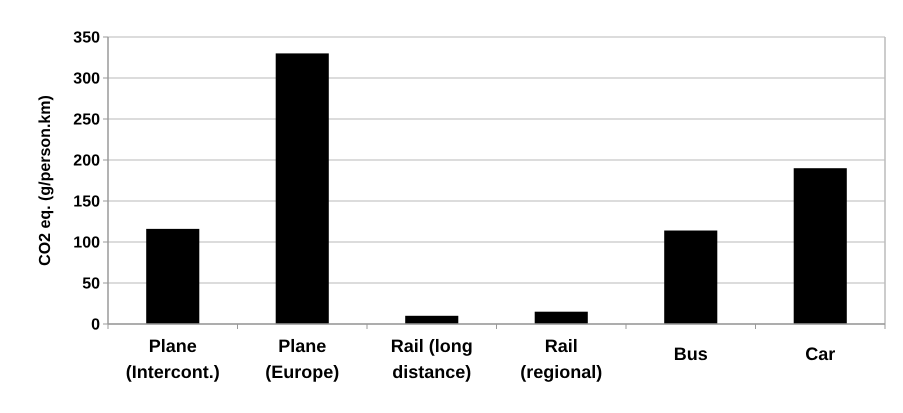 Image resolution: width=903 pixels, height=413 pixels. What do you see at coordinates (173, 359) in the screenshot?
I see `x-tick-label: Plane (Intercont.)` at bounding box center [173, 359].